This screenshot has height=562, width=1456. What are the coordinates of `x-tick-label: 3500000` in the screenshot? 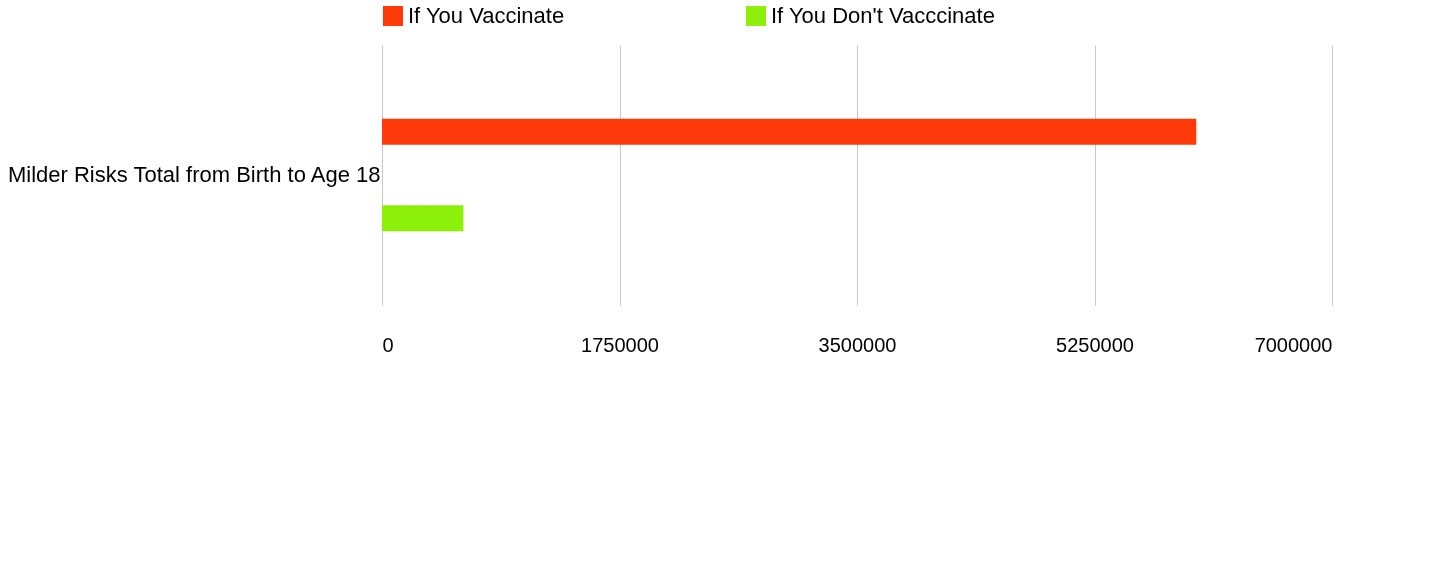 It's located at (857, 344).